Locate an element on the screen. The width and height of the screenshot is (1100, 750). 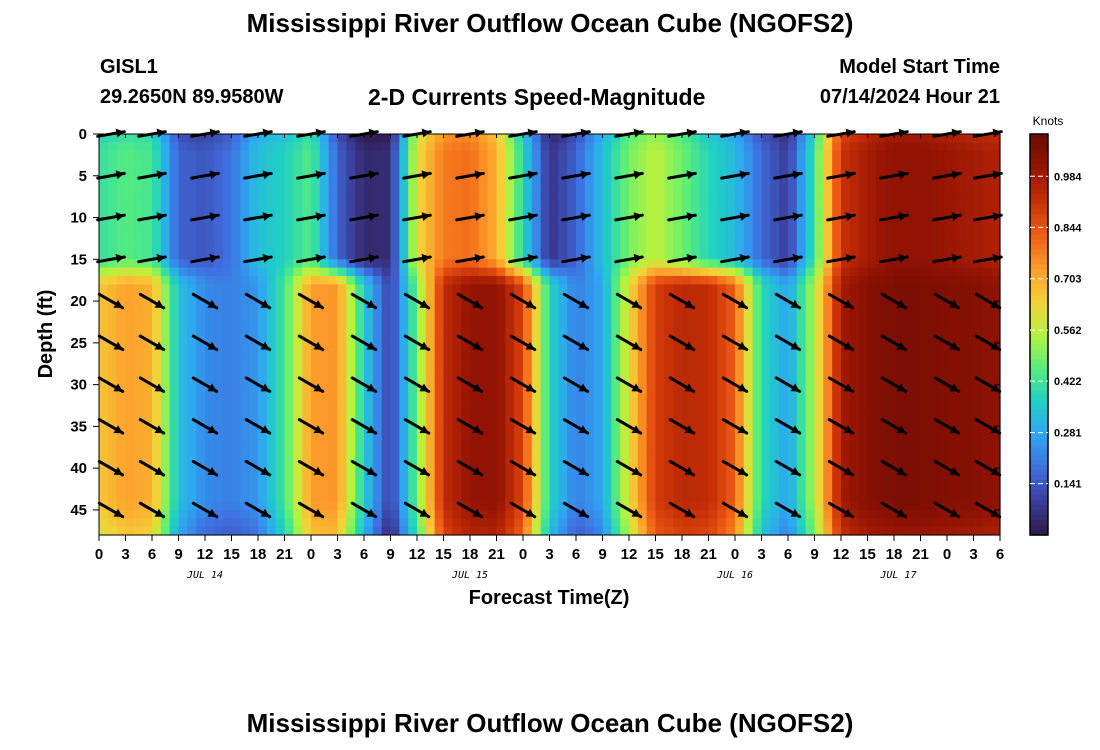
current-vector-head is located at coordinates (161, 133).